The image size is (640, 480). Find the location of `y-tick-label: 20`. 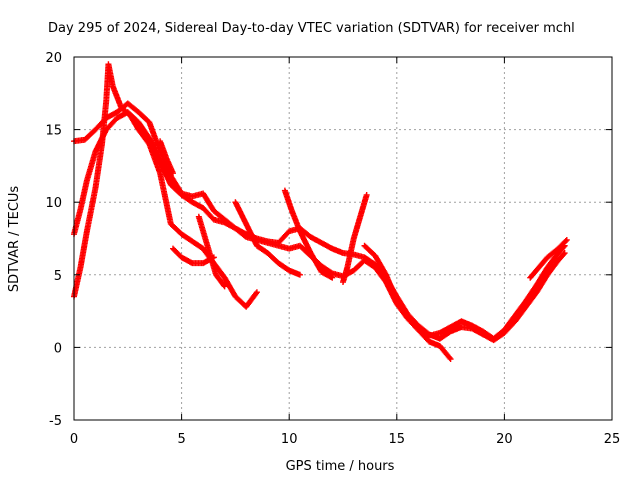

y-tick-label: 20 is located at coordinates (53, 58).